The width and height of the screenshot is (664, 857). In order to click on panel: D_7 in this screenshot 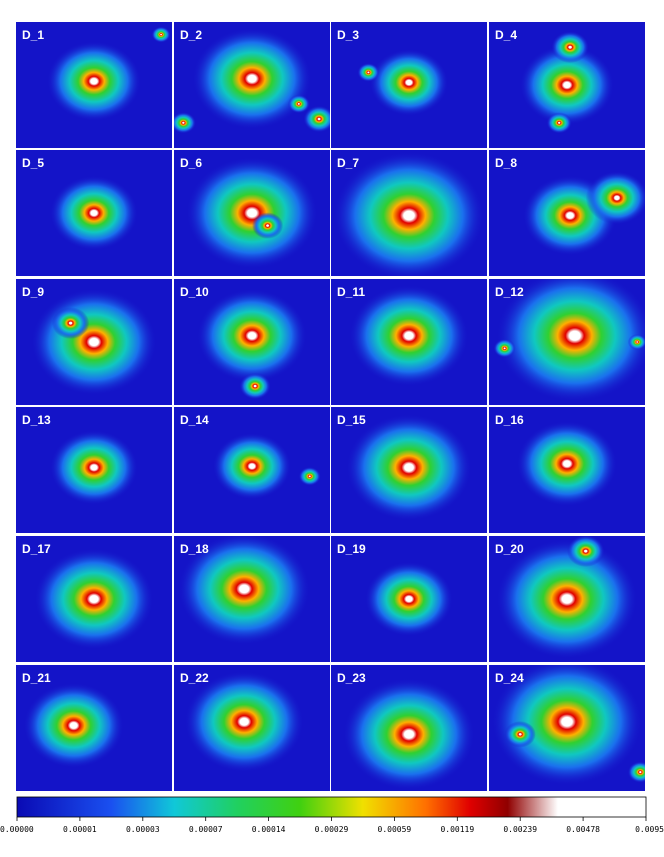, I will do `click(409, 213)`.